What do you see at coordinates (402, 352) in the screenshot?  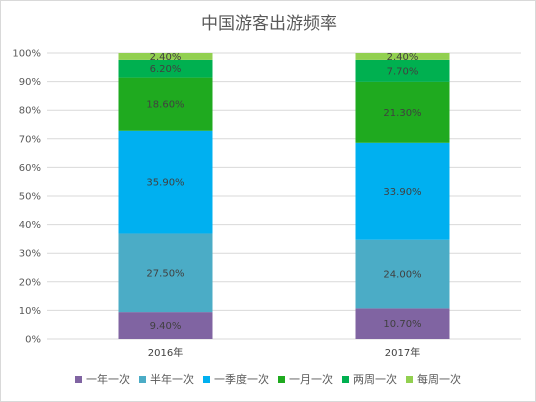 I see `x-category-label: 2017年` at bounding box center [402, 352].